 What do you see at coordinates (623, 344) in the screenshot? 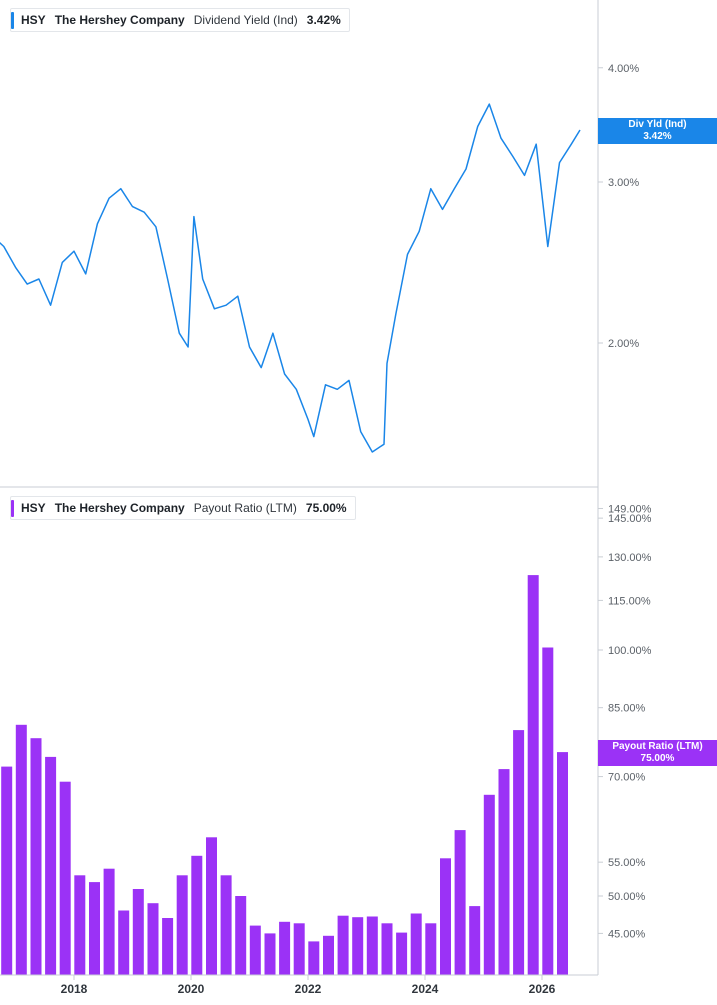
I see `top-y-tick-label: 2.00%` at bounding box center [623, 344].